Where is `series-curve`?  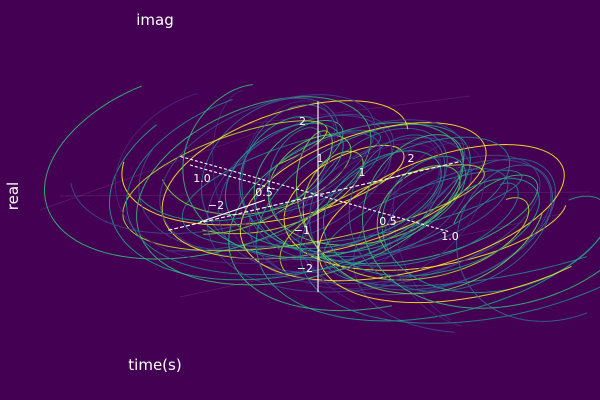 series-curve is located at coordinates (393, 197).